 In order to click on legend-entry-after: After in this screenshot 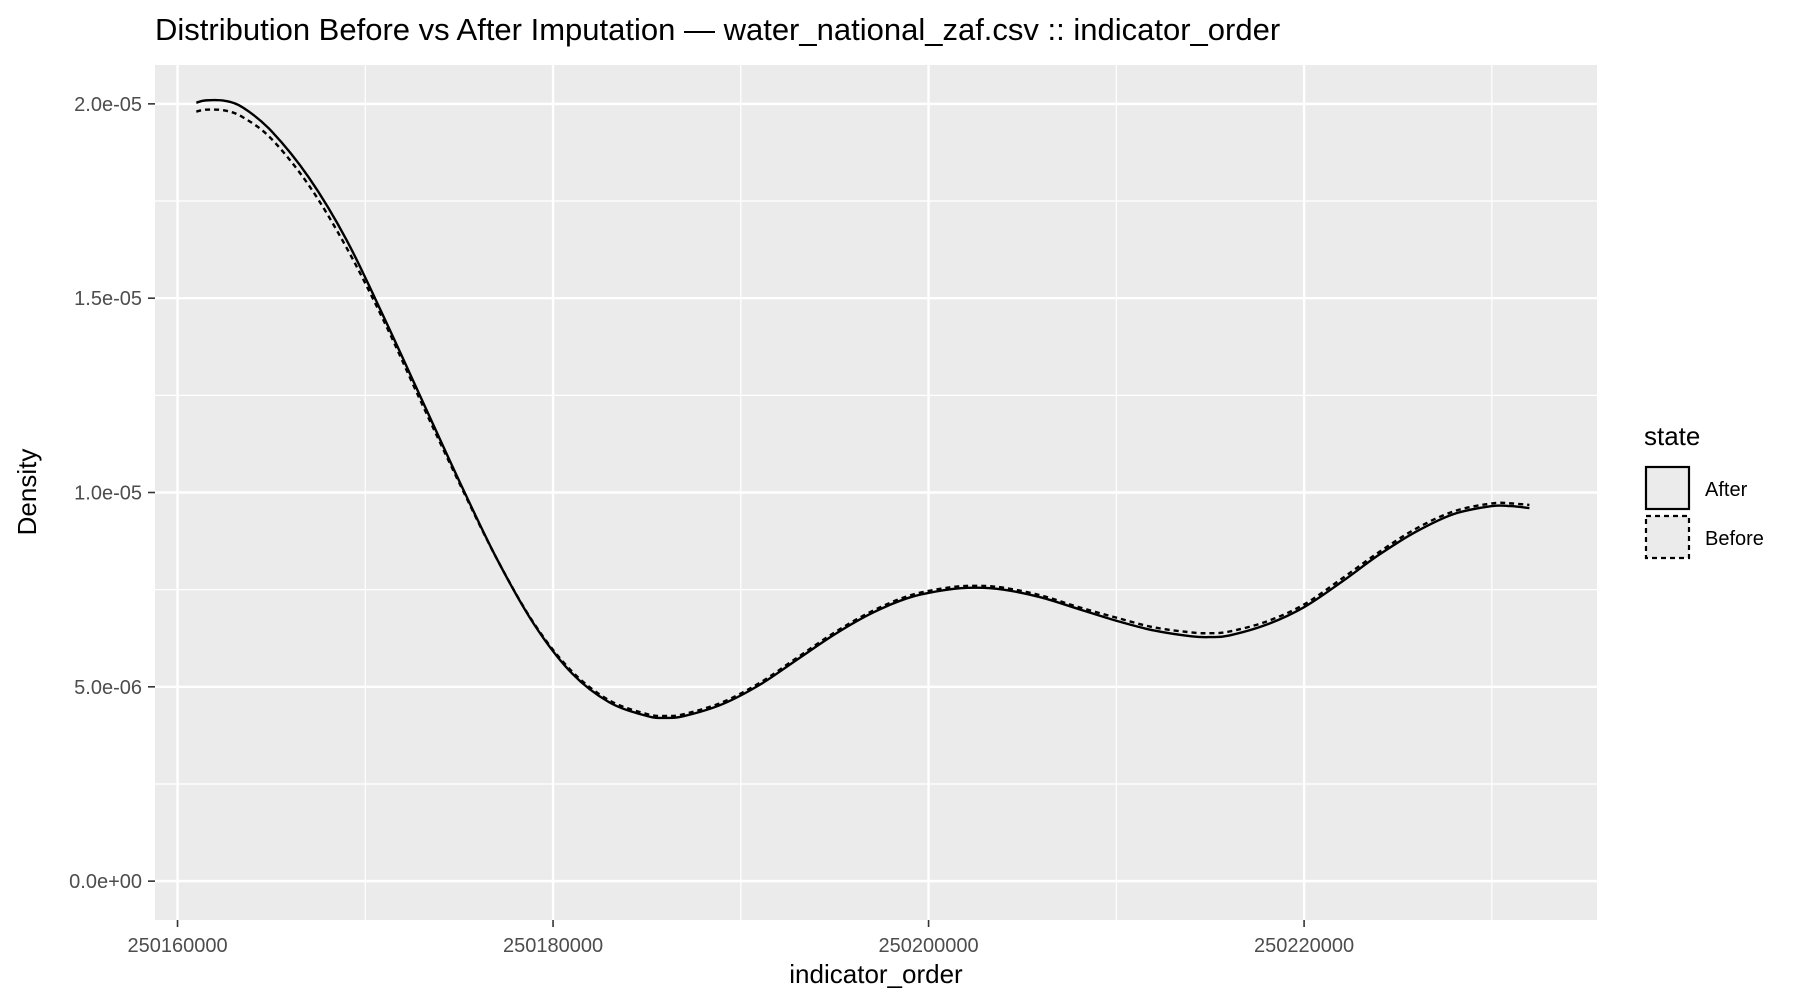, I will do `click(1696, 488)`.